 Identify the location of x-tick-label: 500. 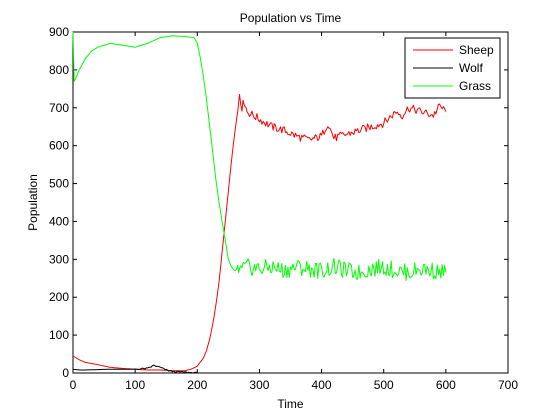
(384, 385).